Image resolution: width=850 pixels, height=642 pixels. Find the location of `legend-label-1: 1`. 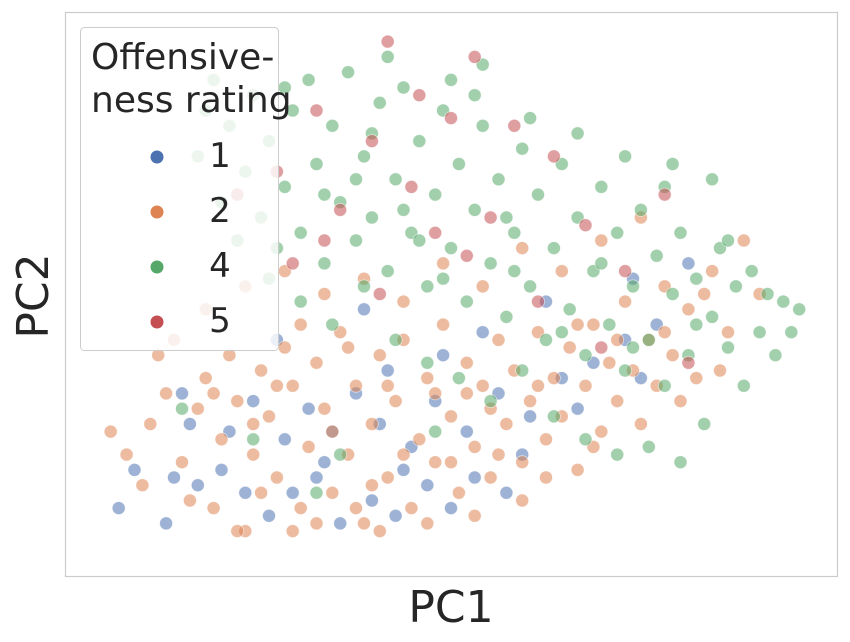

legend-label-1: 1 is located at coordinates (220, 156).